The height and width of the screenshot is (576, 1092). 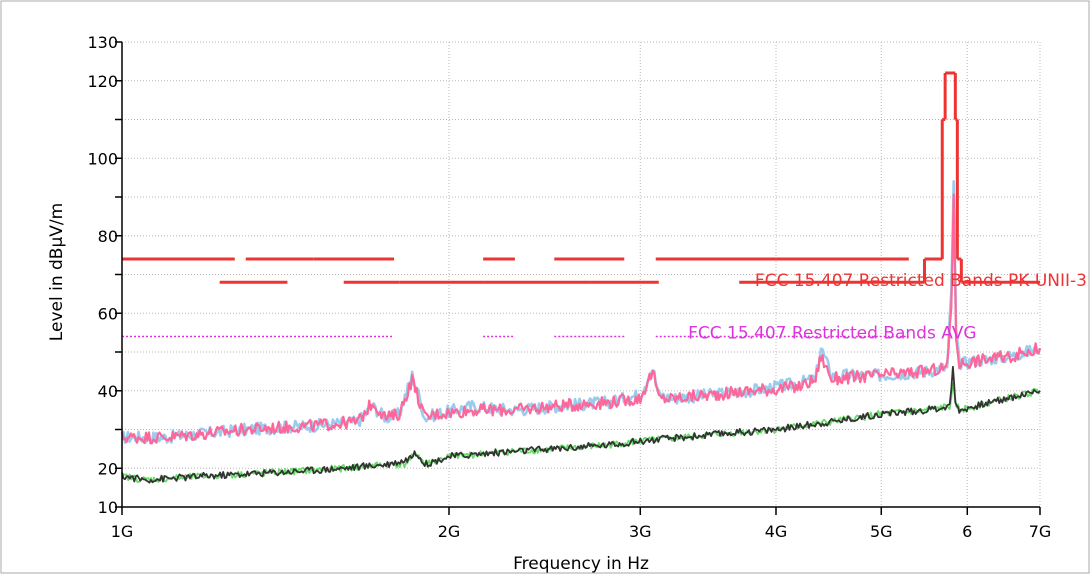 What do you see at coordinates (108, 313) in the screenshot?
I see `y-tick-label: 60` at bounding box center [108, 313].